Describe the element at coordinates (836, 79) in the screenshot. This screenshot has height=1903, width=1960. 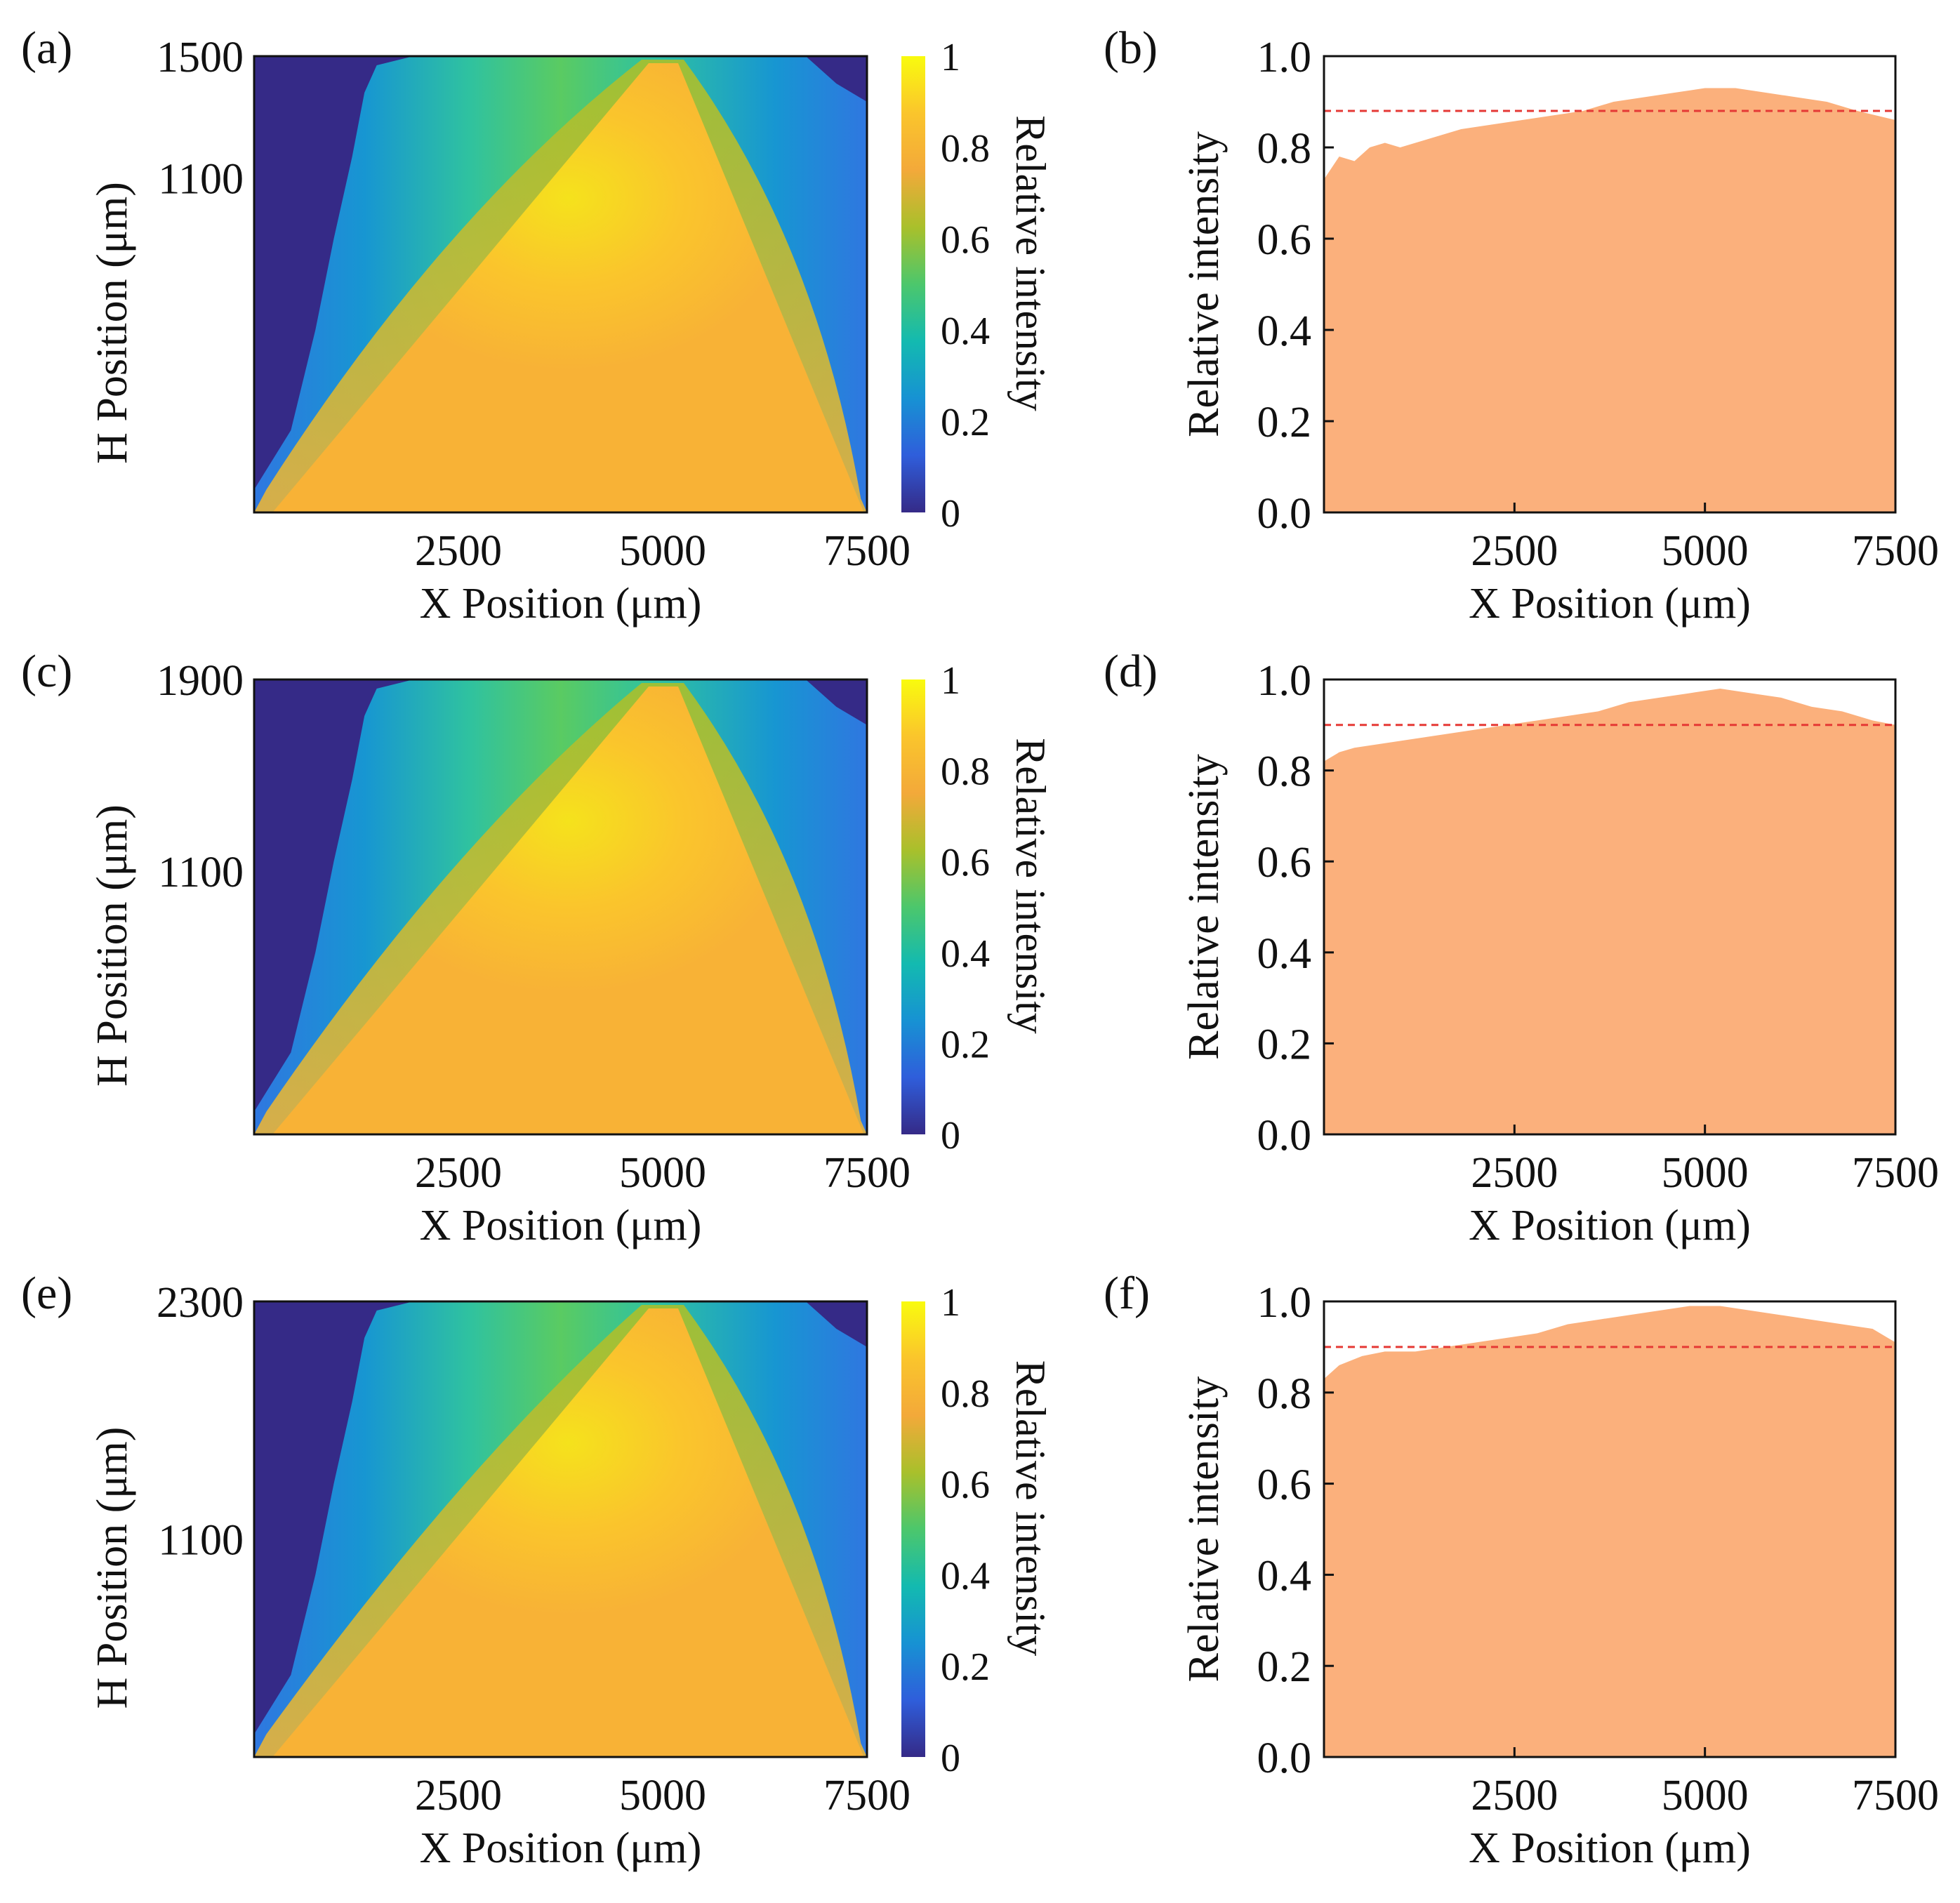
I see `heatmap-zero-right` at that location.